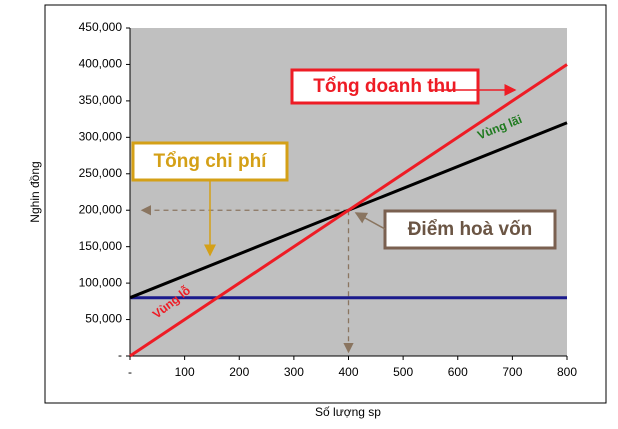  Describe the element at coordinates (120, 355) in the screenshot. I see `y-tick-label: -` at that location.